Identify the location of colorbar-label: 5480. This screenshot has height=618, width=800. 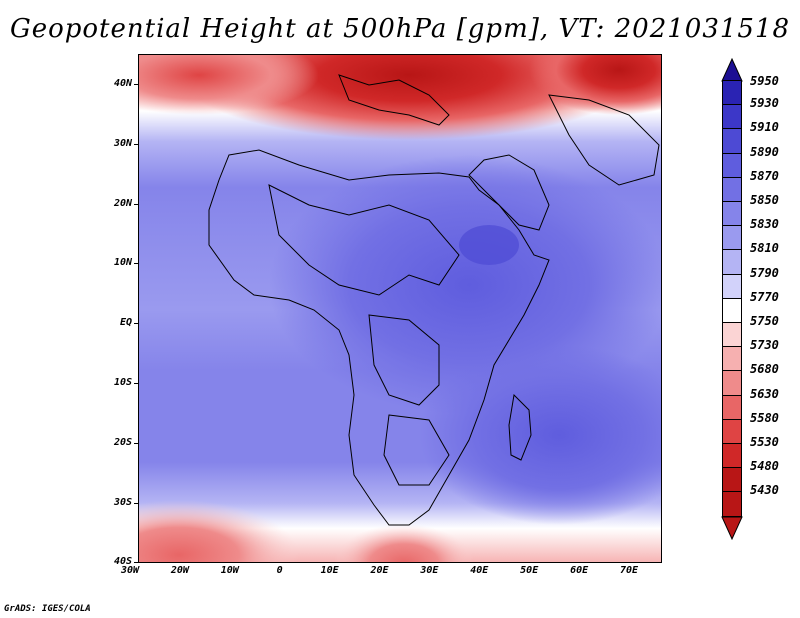
(764, 466).